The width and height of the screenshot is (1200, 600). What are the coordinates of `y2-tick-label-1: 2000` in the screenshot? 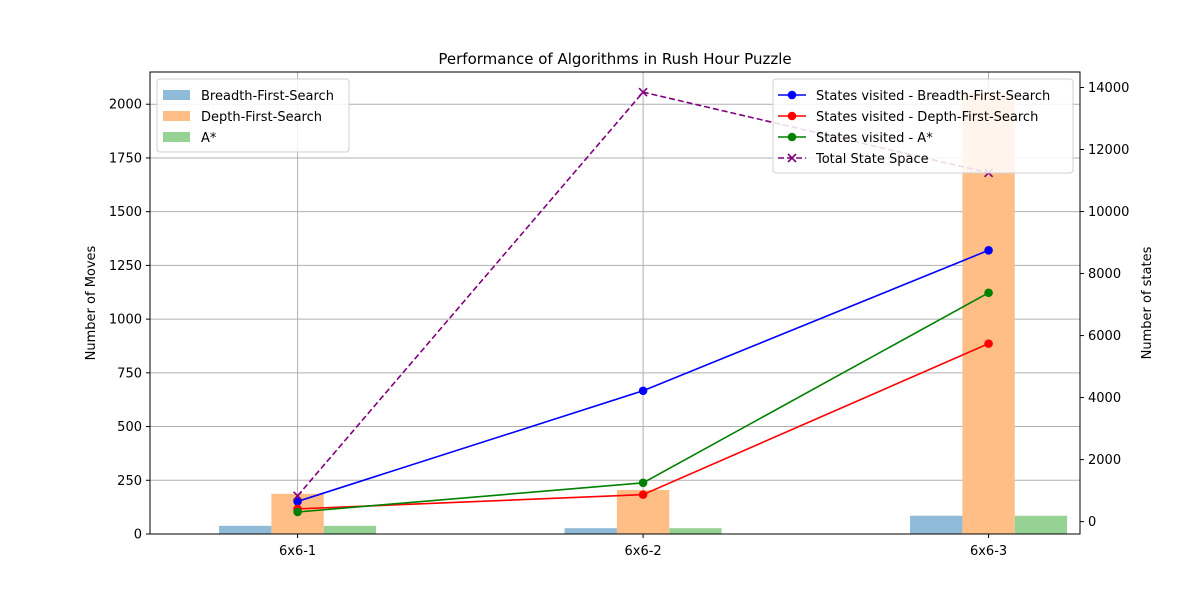 It's located at (1104, 460).